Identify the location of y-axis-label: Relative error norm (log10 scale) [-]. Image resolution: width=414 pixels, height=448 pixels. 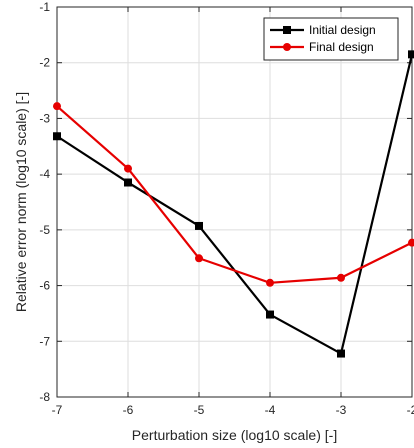
(21, 202).